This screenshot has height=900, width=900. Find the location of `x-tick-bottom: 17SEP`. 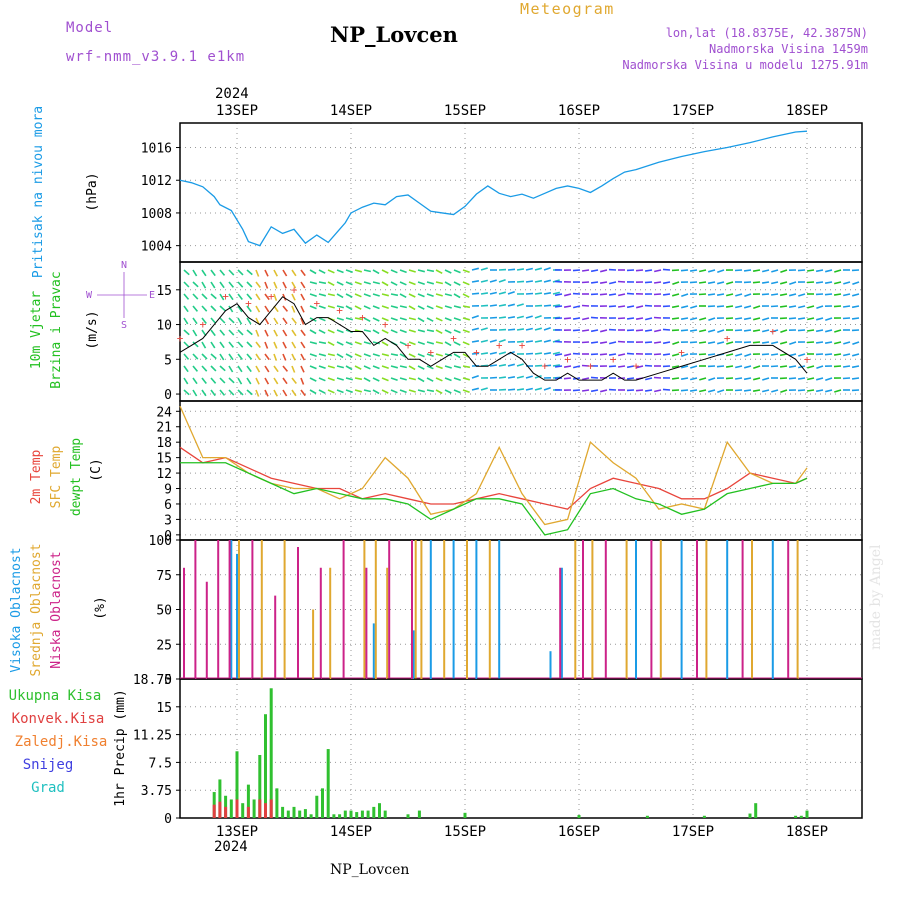

x-tick-bottom: 17SEP is located at coordinates (693, 832).